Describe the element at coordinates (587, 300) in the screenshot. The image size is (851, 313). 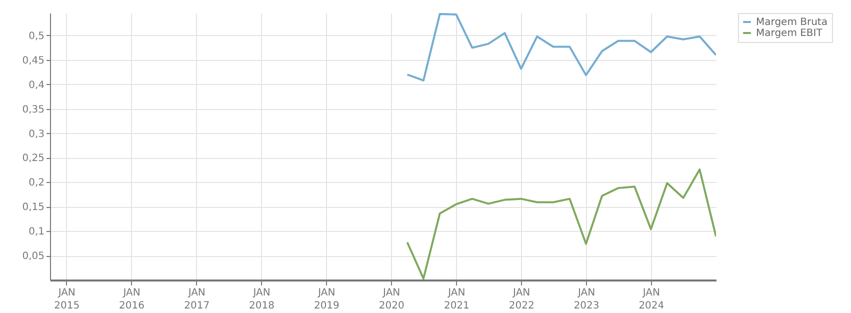
I see `x-tick-label: JAN 2023` at that location.